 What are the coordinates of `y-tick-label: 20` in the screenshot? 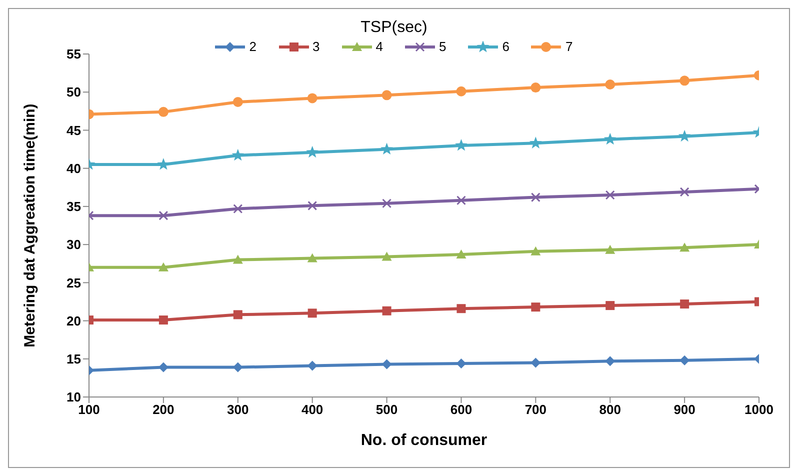 It's located at (73, 320).